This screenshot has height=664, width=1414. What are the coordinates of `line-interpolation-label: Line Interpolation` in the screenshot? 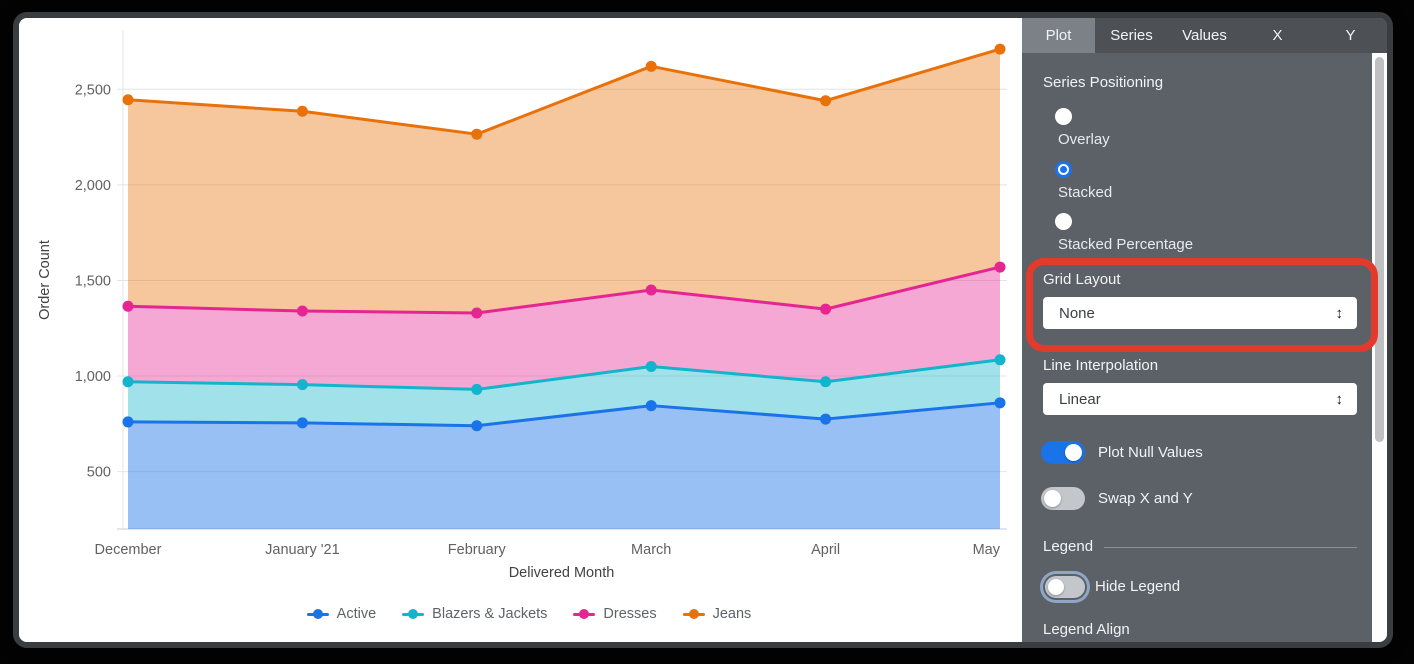 It's located at (1101, 365).